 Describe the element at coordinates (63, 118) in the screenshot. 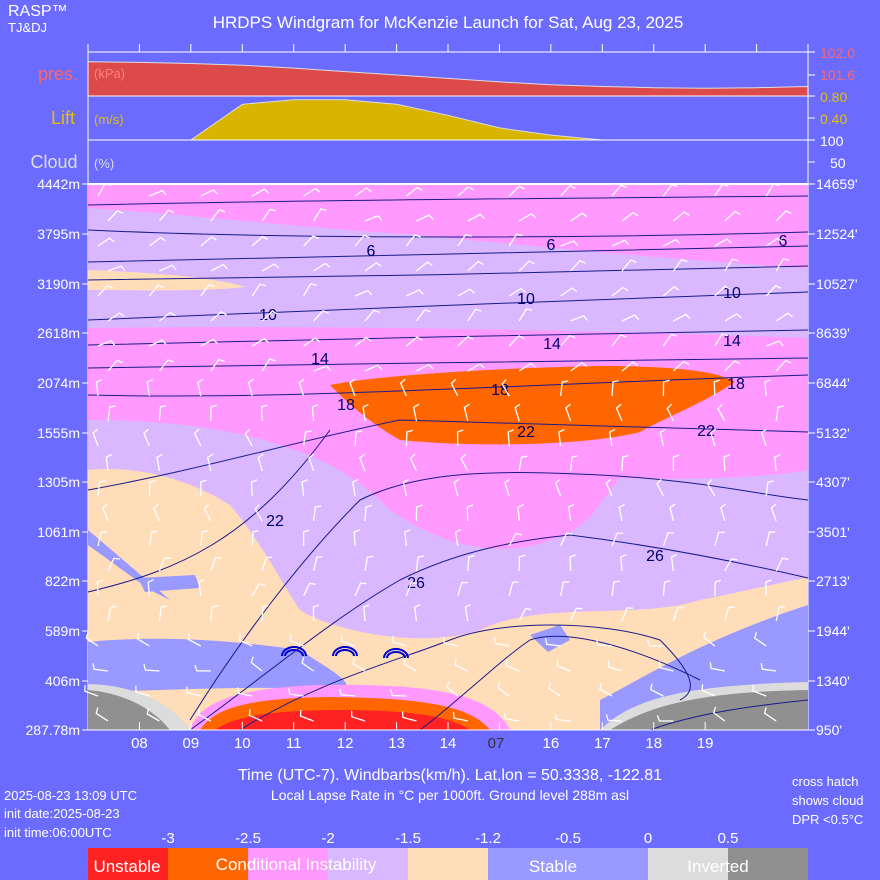

I see `lift-label: Lift` at that location.